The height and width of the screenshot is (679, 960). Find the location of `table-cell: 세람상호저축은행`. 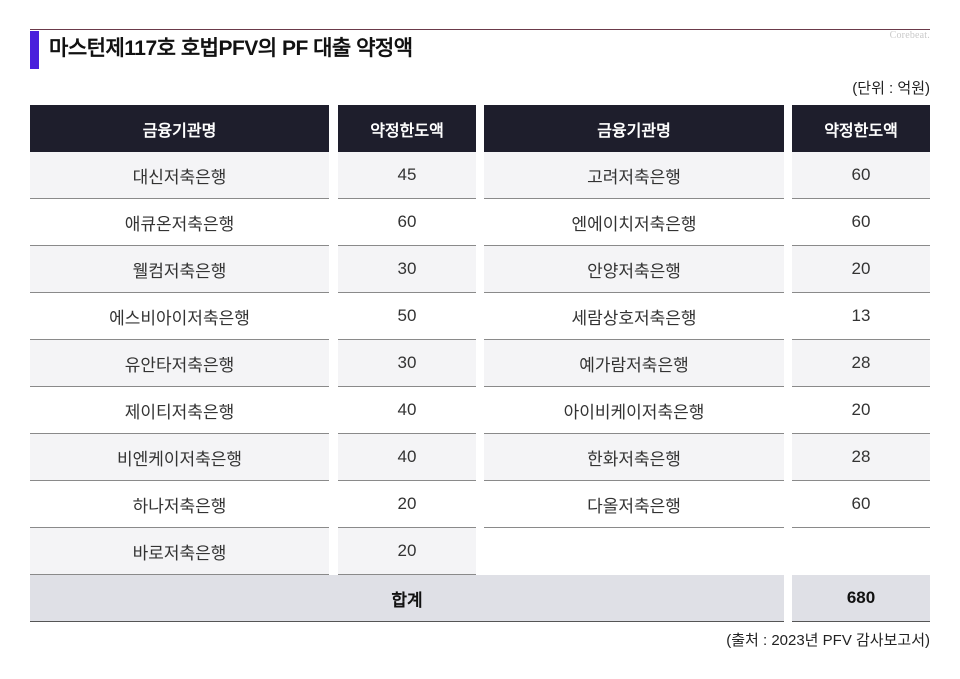

table-cell: 세람상호저축은행 is located at coordinates (634, 316).